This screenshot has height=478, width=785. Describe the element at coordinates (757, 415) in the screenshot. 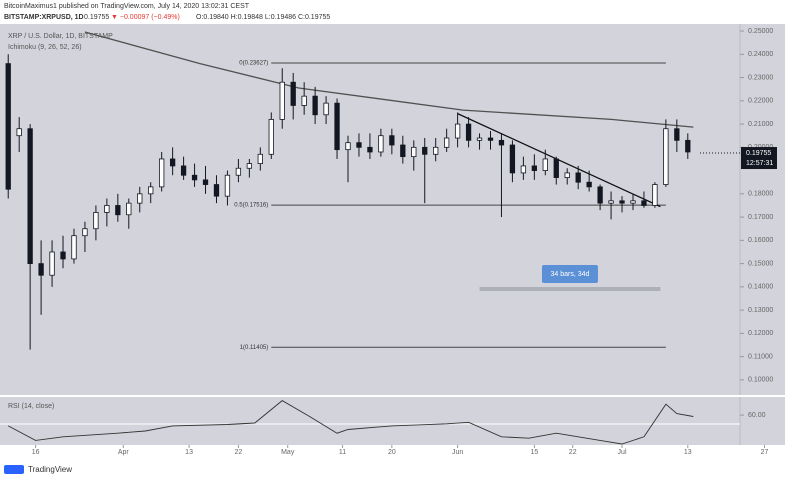

I see `rsi-tick-label: 60.00` at that location.